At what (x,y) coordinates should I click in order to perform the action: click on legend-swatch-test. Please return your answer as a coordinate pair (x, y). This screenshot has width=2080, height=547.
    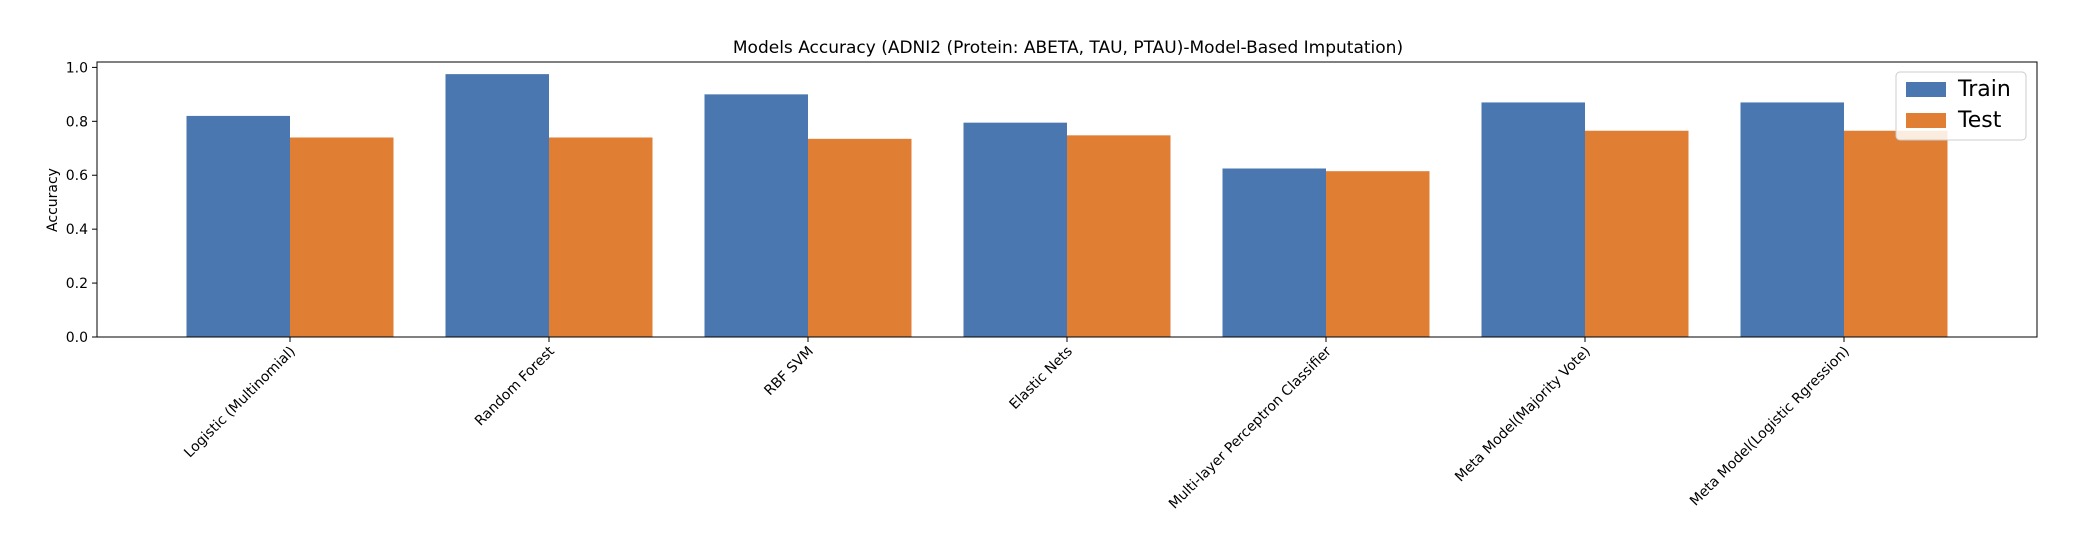
    Looking at the image, I should click on (1926, 120).